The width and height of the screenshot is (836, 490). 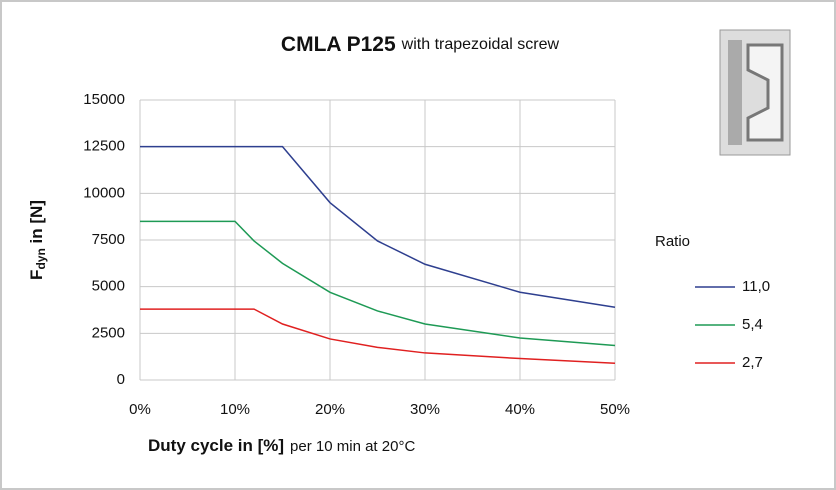 What do you see at coordinates (216, 445) in the screenshot?
I see `x-label-main: Duty cycle in [%]` at bounding box center [216, 445].